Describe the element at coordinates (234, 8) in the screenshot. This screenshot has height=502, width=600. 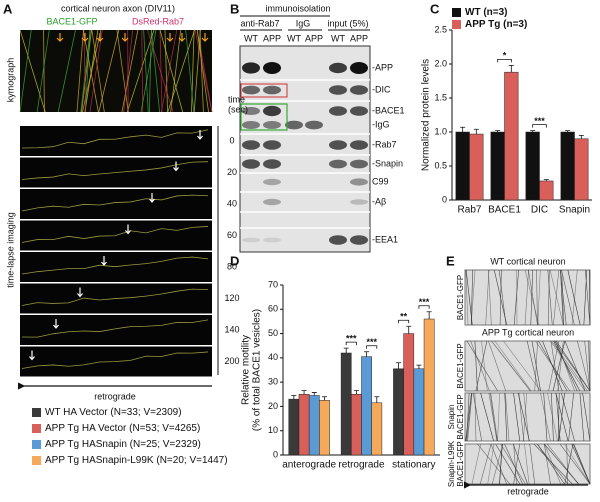
I see `panel-letter: B` at that location.